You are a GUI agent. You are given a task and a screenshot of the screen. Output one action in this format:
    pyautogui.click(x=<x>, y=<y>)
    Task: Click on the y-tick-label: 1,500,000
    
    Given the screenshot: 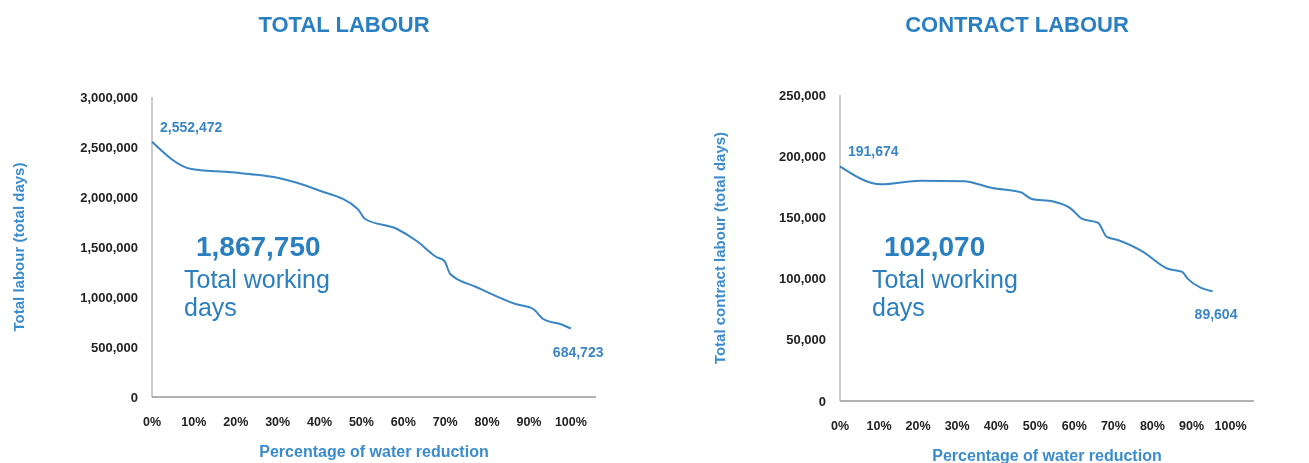 What is the action you would take?
    pyautogui.click(x=109, y=247)
    